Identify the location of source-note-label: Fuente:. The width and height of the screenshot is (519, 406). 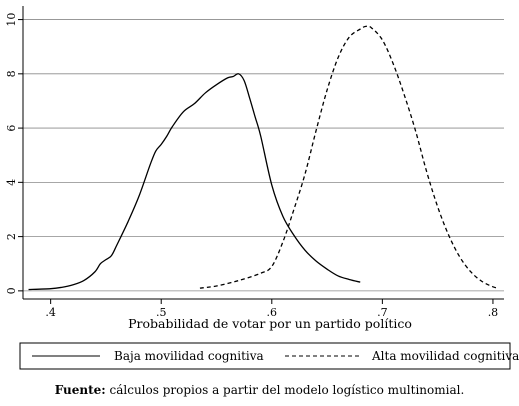
(80, 390).